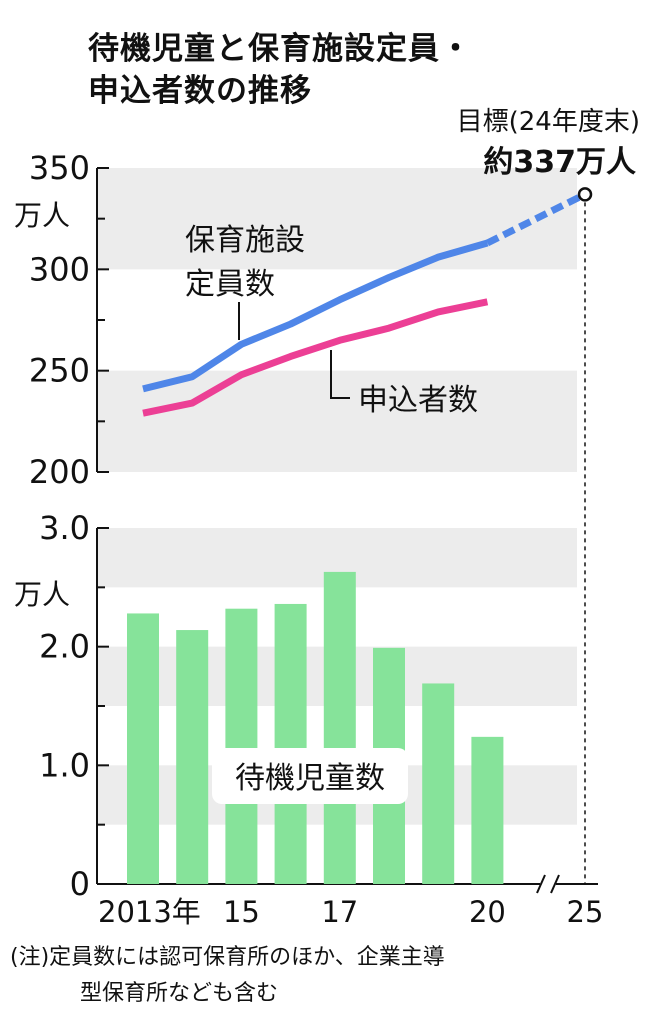  What do you see at coordinates (315, 357) in the screenshot?
I see `applicants-line` at bounding box center [315, 357].